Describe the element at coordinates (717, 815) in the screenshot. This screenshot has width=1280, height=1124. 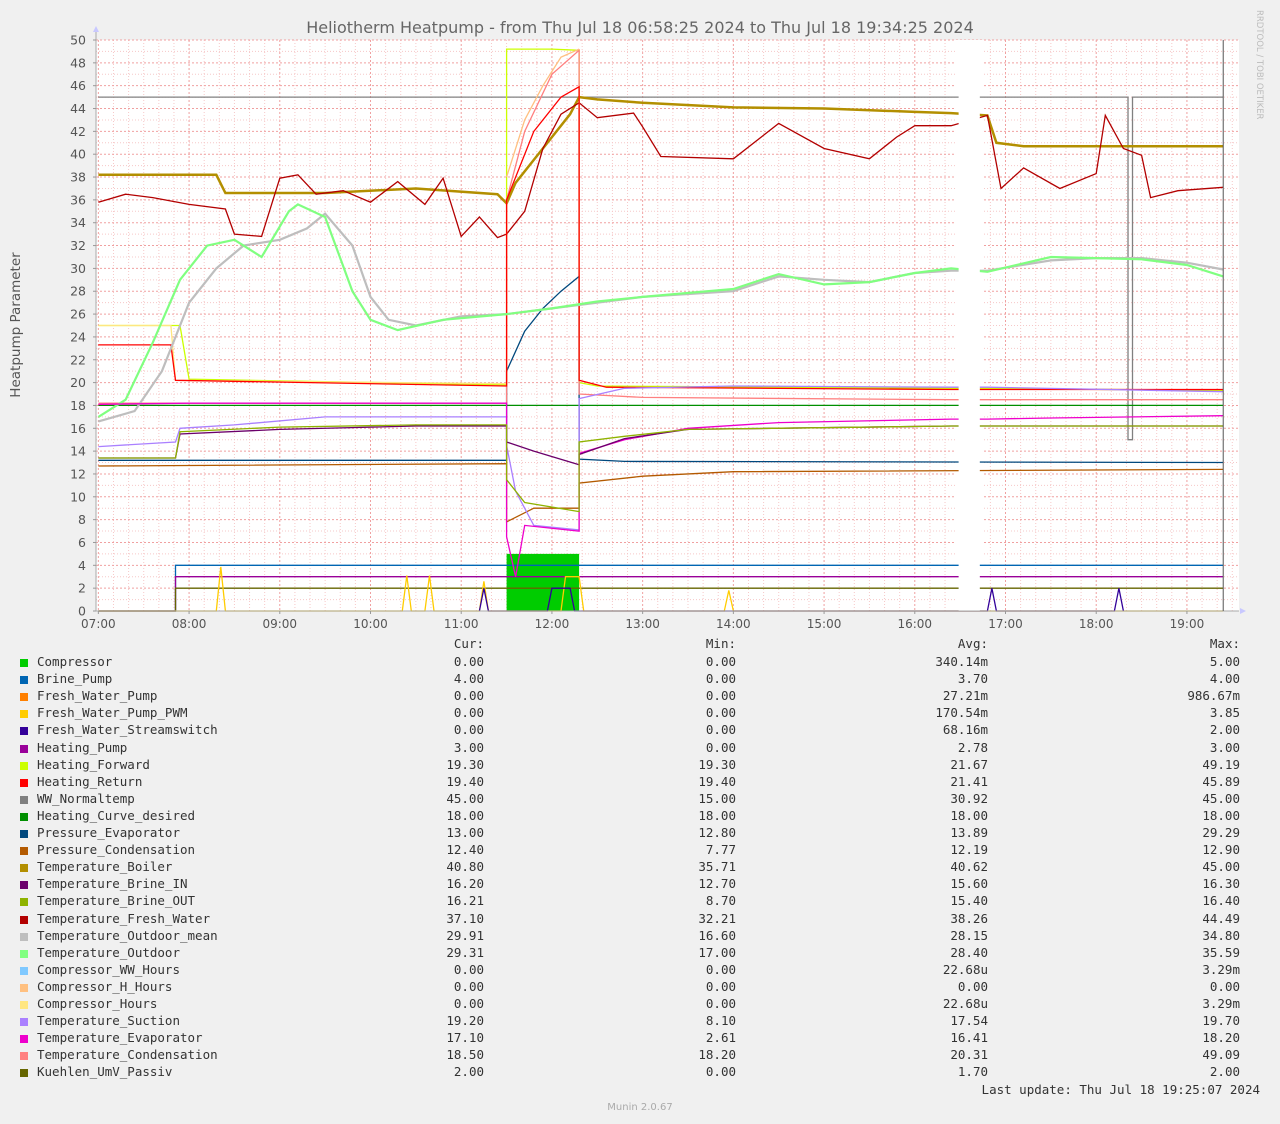
I see `legend-value-min: 18.00` at that location.